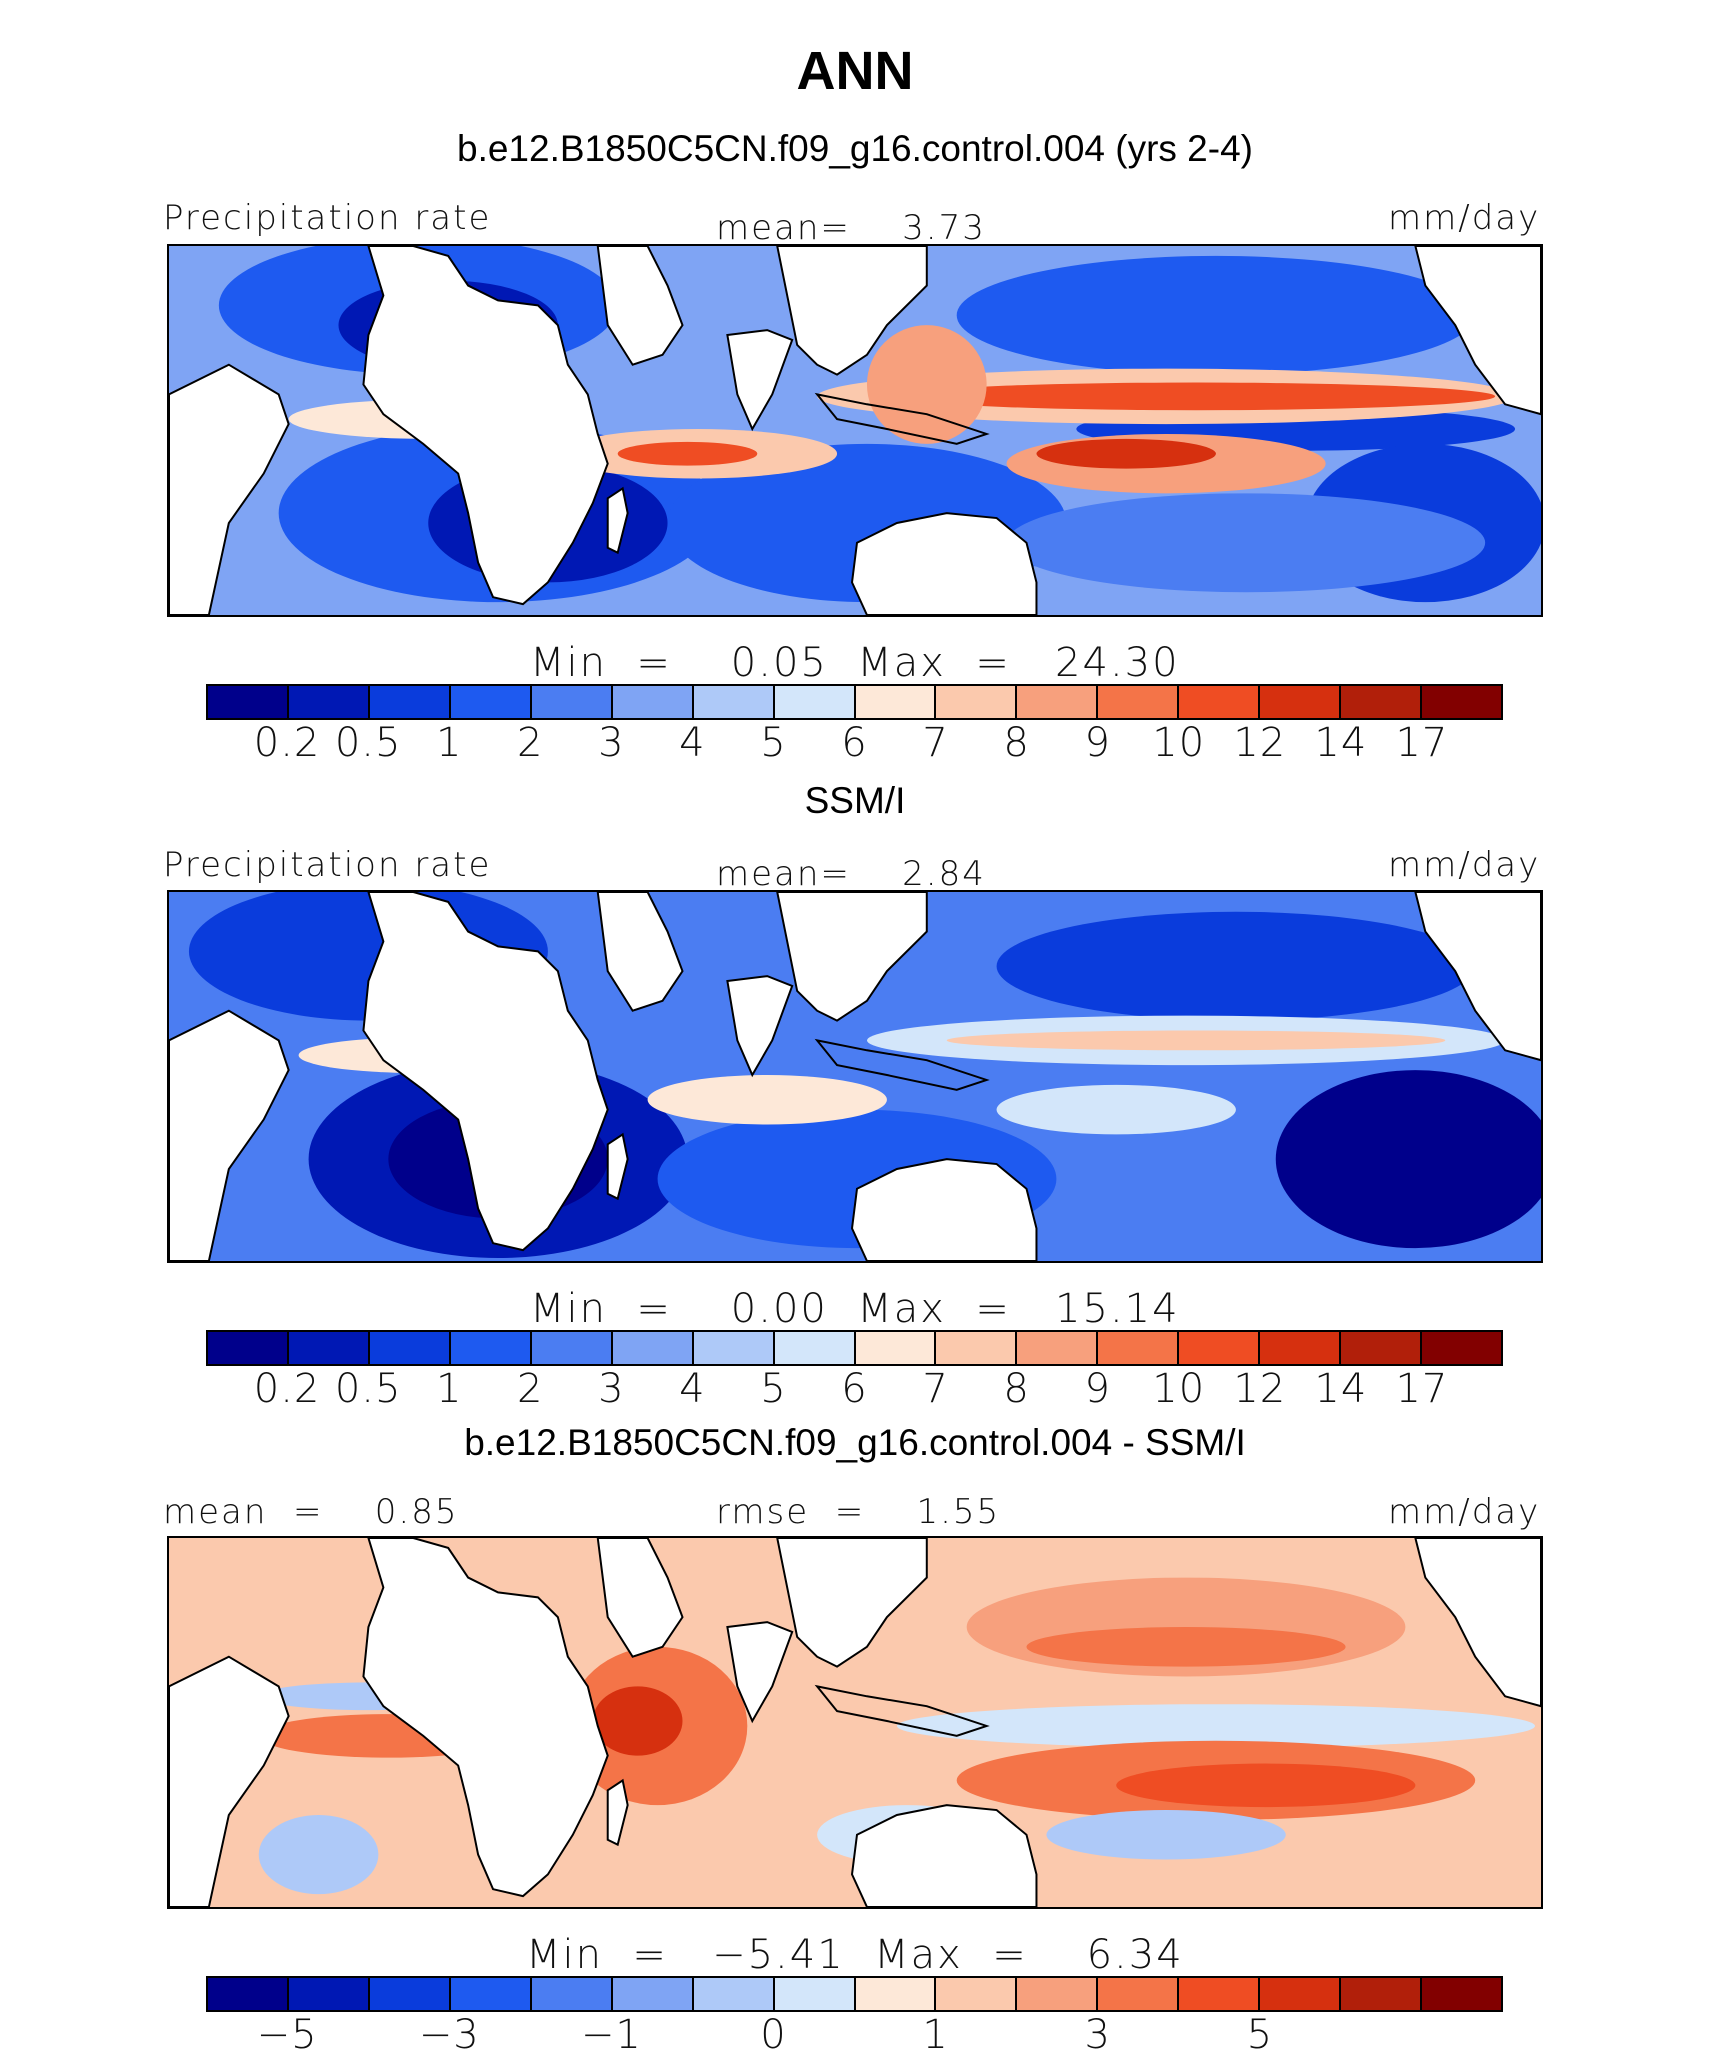 The width and height of the screenshot is (1710, 2067). Describe the element at coordinates (687, 453) in the screenshot. I see `indian-itcz-core` at that location.